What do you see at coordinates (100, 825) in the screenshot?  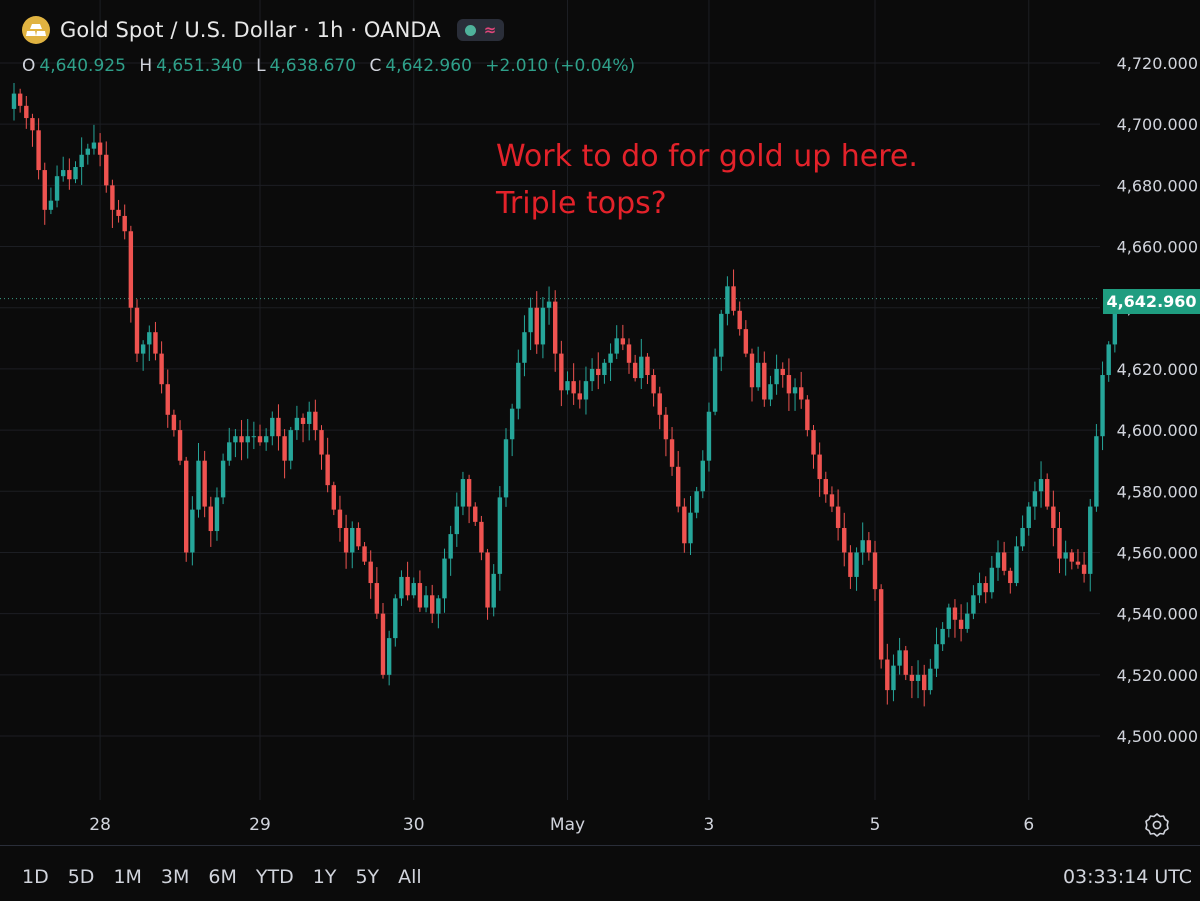 I see `x-tick-label: 28` at bounding box center [100, 825].